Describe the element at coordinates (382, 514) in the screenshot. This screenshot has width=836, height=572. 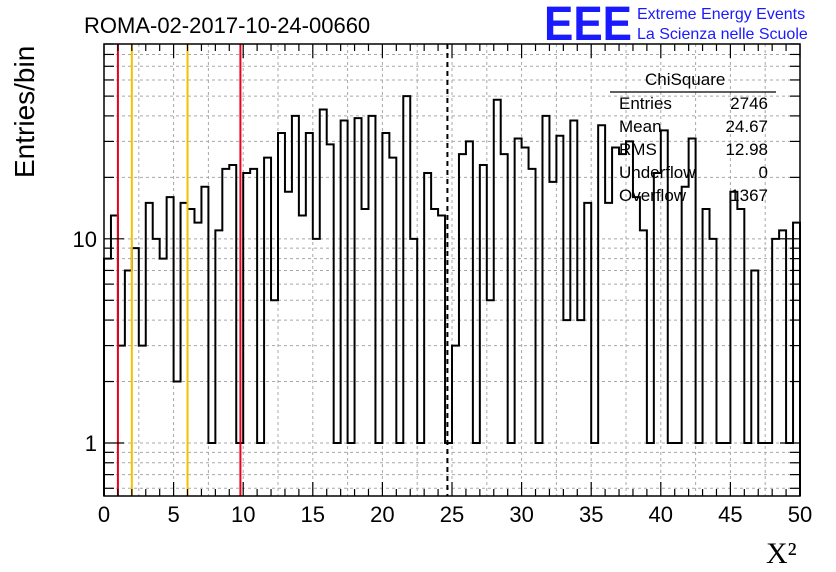
I see `x-tick-label: 20` at that location.